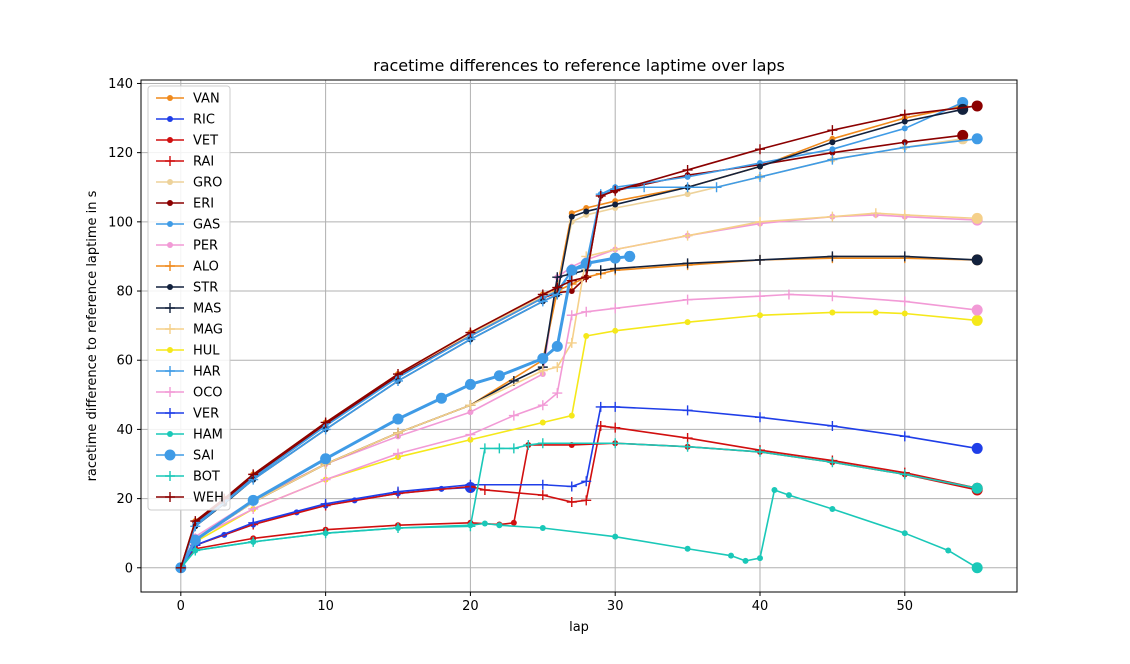 The image size is (1130, 664). I want to click on y-tick-label: 40, so click(124, 430).